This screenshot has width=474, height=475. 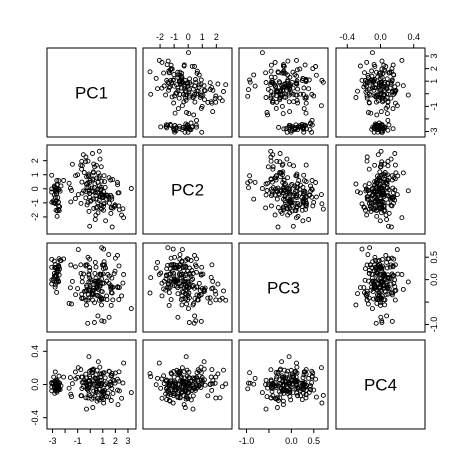 I want to click on tick-label-top-pc4-2: 0.4, so click(x=413, y=37).